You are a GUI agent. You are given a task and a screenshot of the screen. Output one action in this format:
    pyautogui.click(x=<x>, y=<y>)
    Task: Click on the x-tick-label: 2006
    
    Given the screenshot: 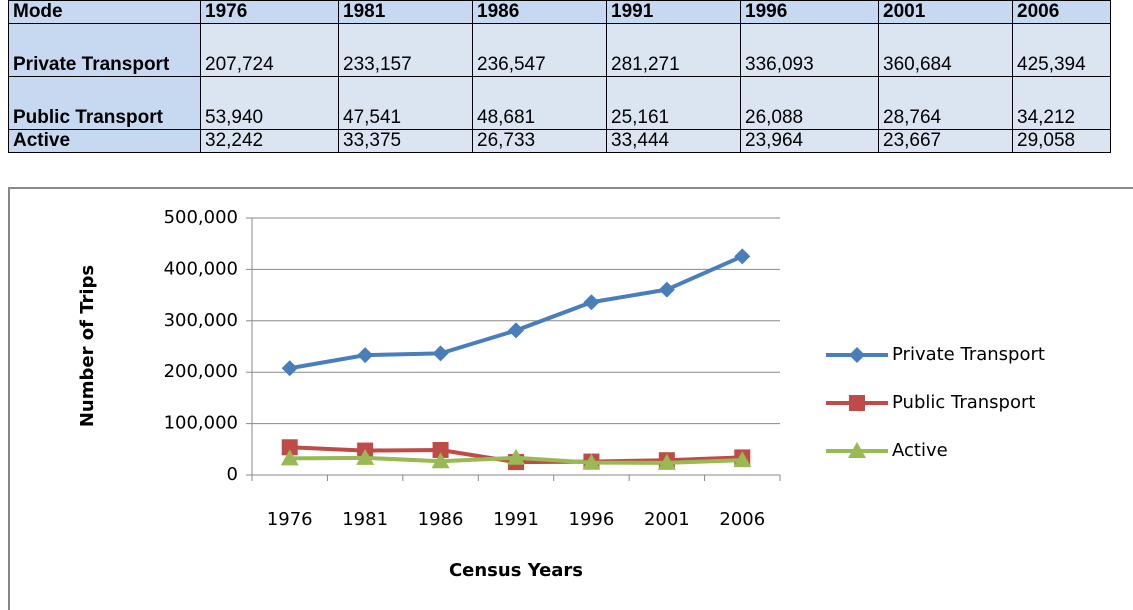 What is the action you would take?
    pyautogui.click(x=742, y=519)
    